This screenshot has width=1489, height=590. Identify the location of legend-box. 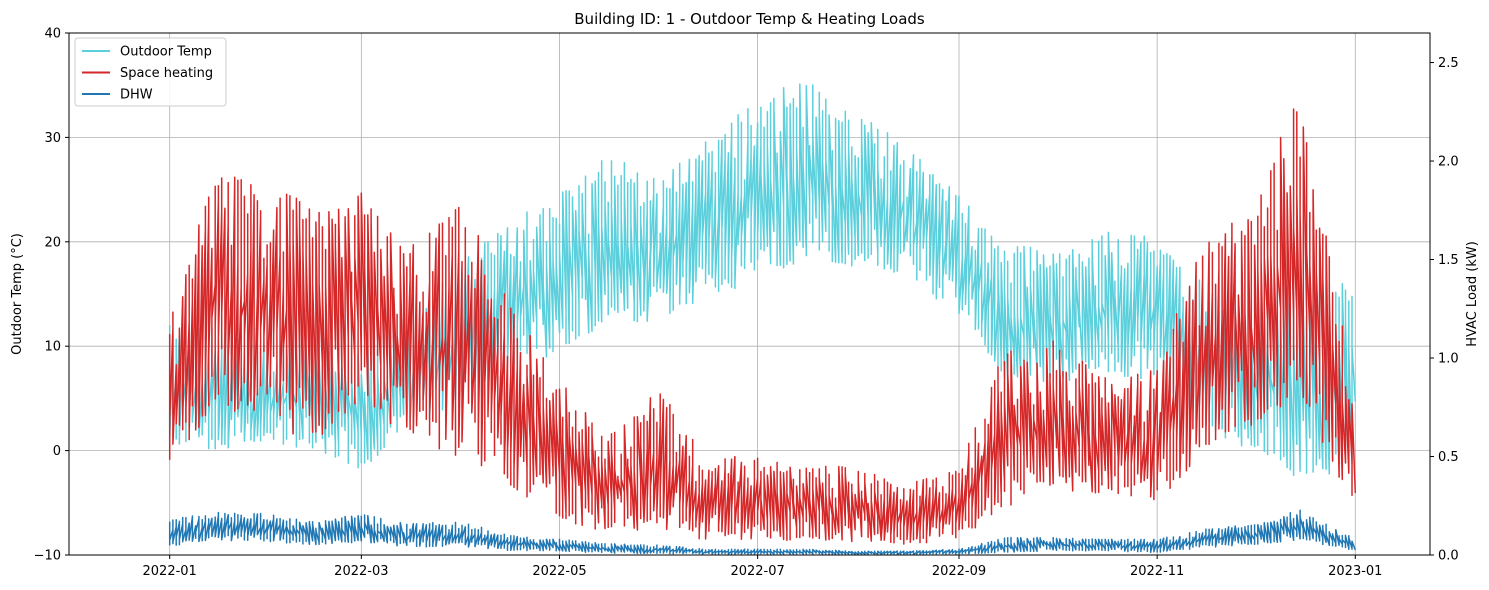
(150, 72).